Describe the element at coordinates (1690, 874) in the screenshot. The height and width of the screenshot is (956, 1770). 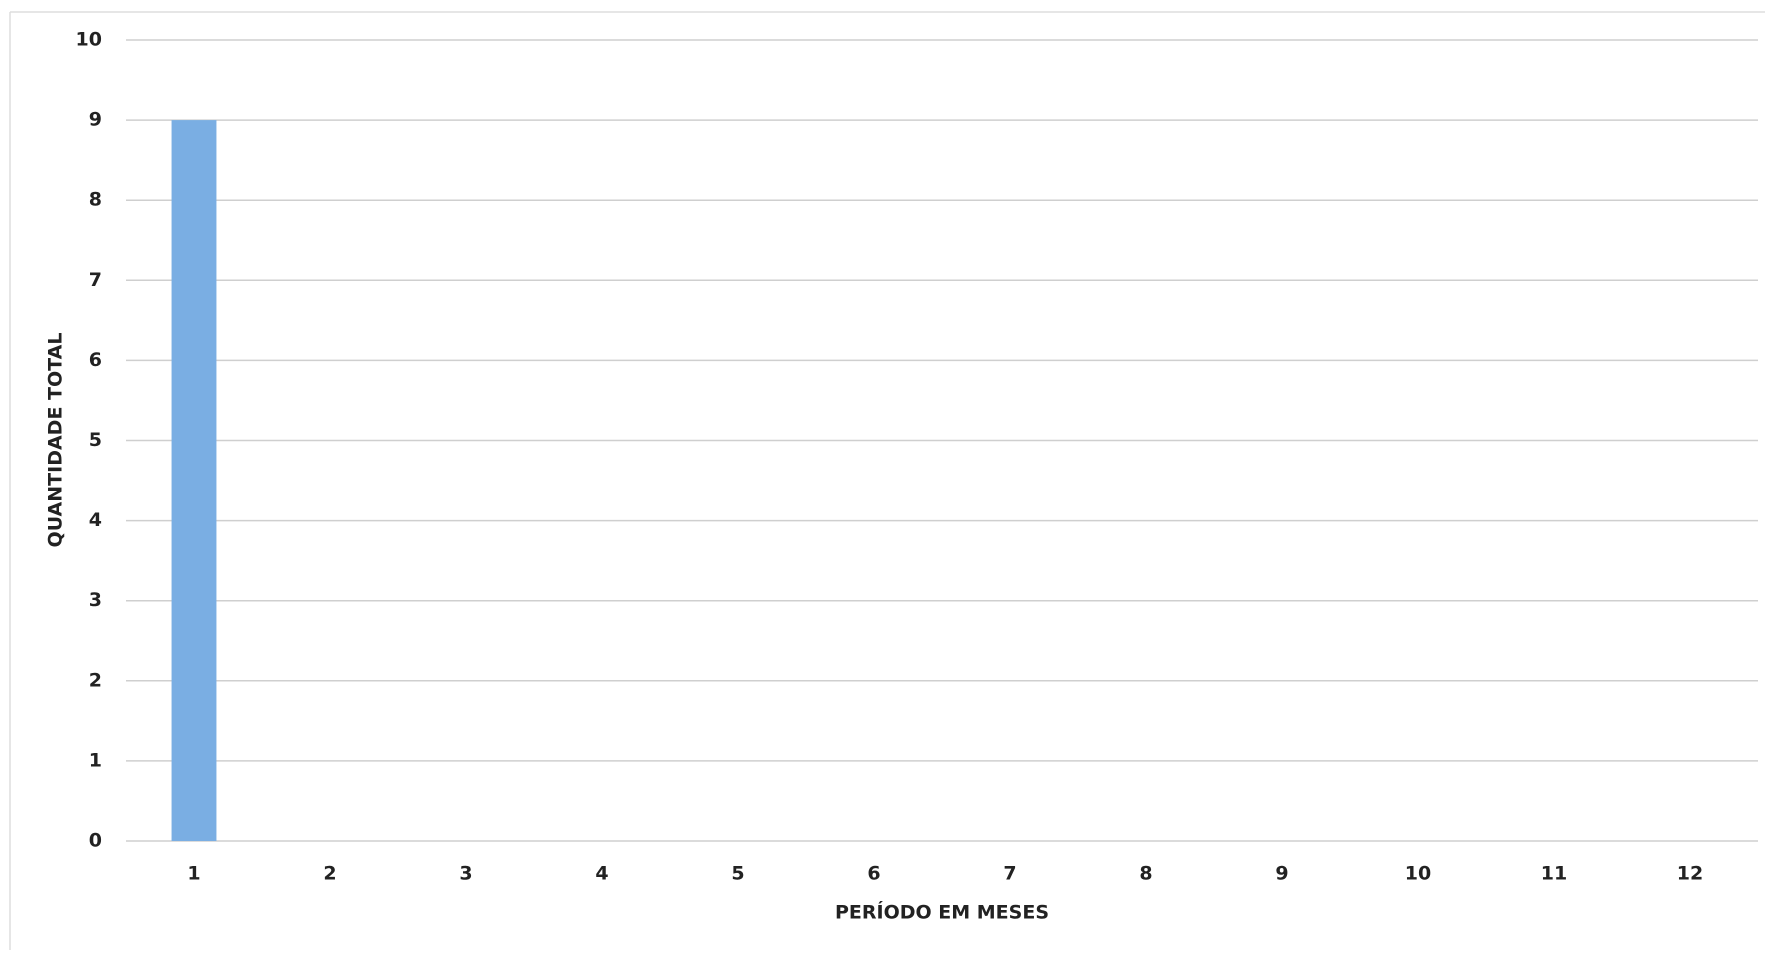
I see `x-tick-label: 12` at that location.